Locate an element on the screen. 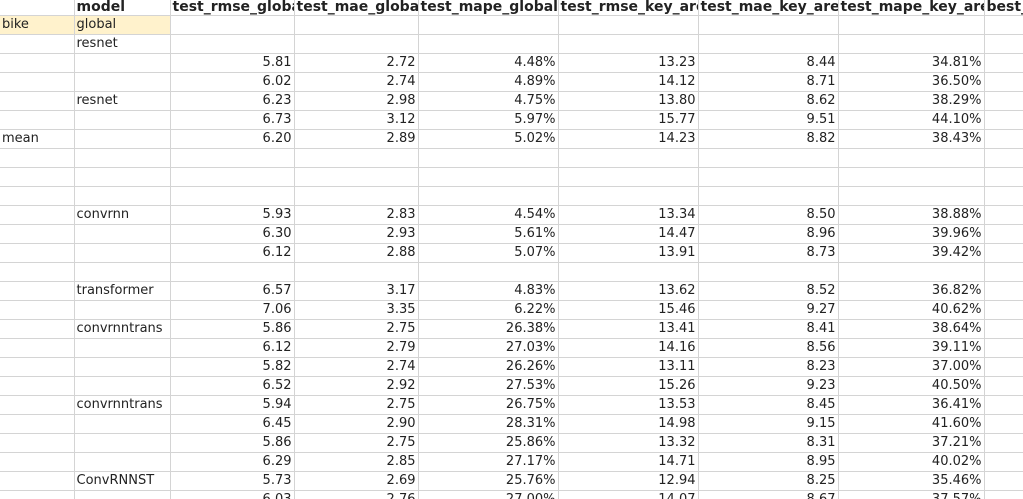  table-cell: 3.35 is located at coordinates (356, 310).